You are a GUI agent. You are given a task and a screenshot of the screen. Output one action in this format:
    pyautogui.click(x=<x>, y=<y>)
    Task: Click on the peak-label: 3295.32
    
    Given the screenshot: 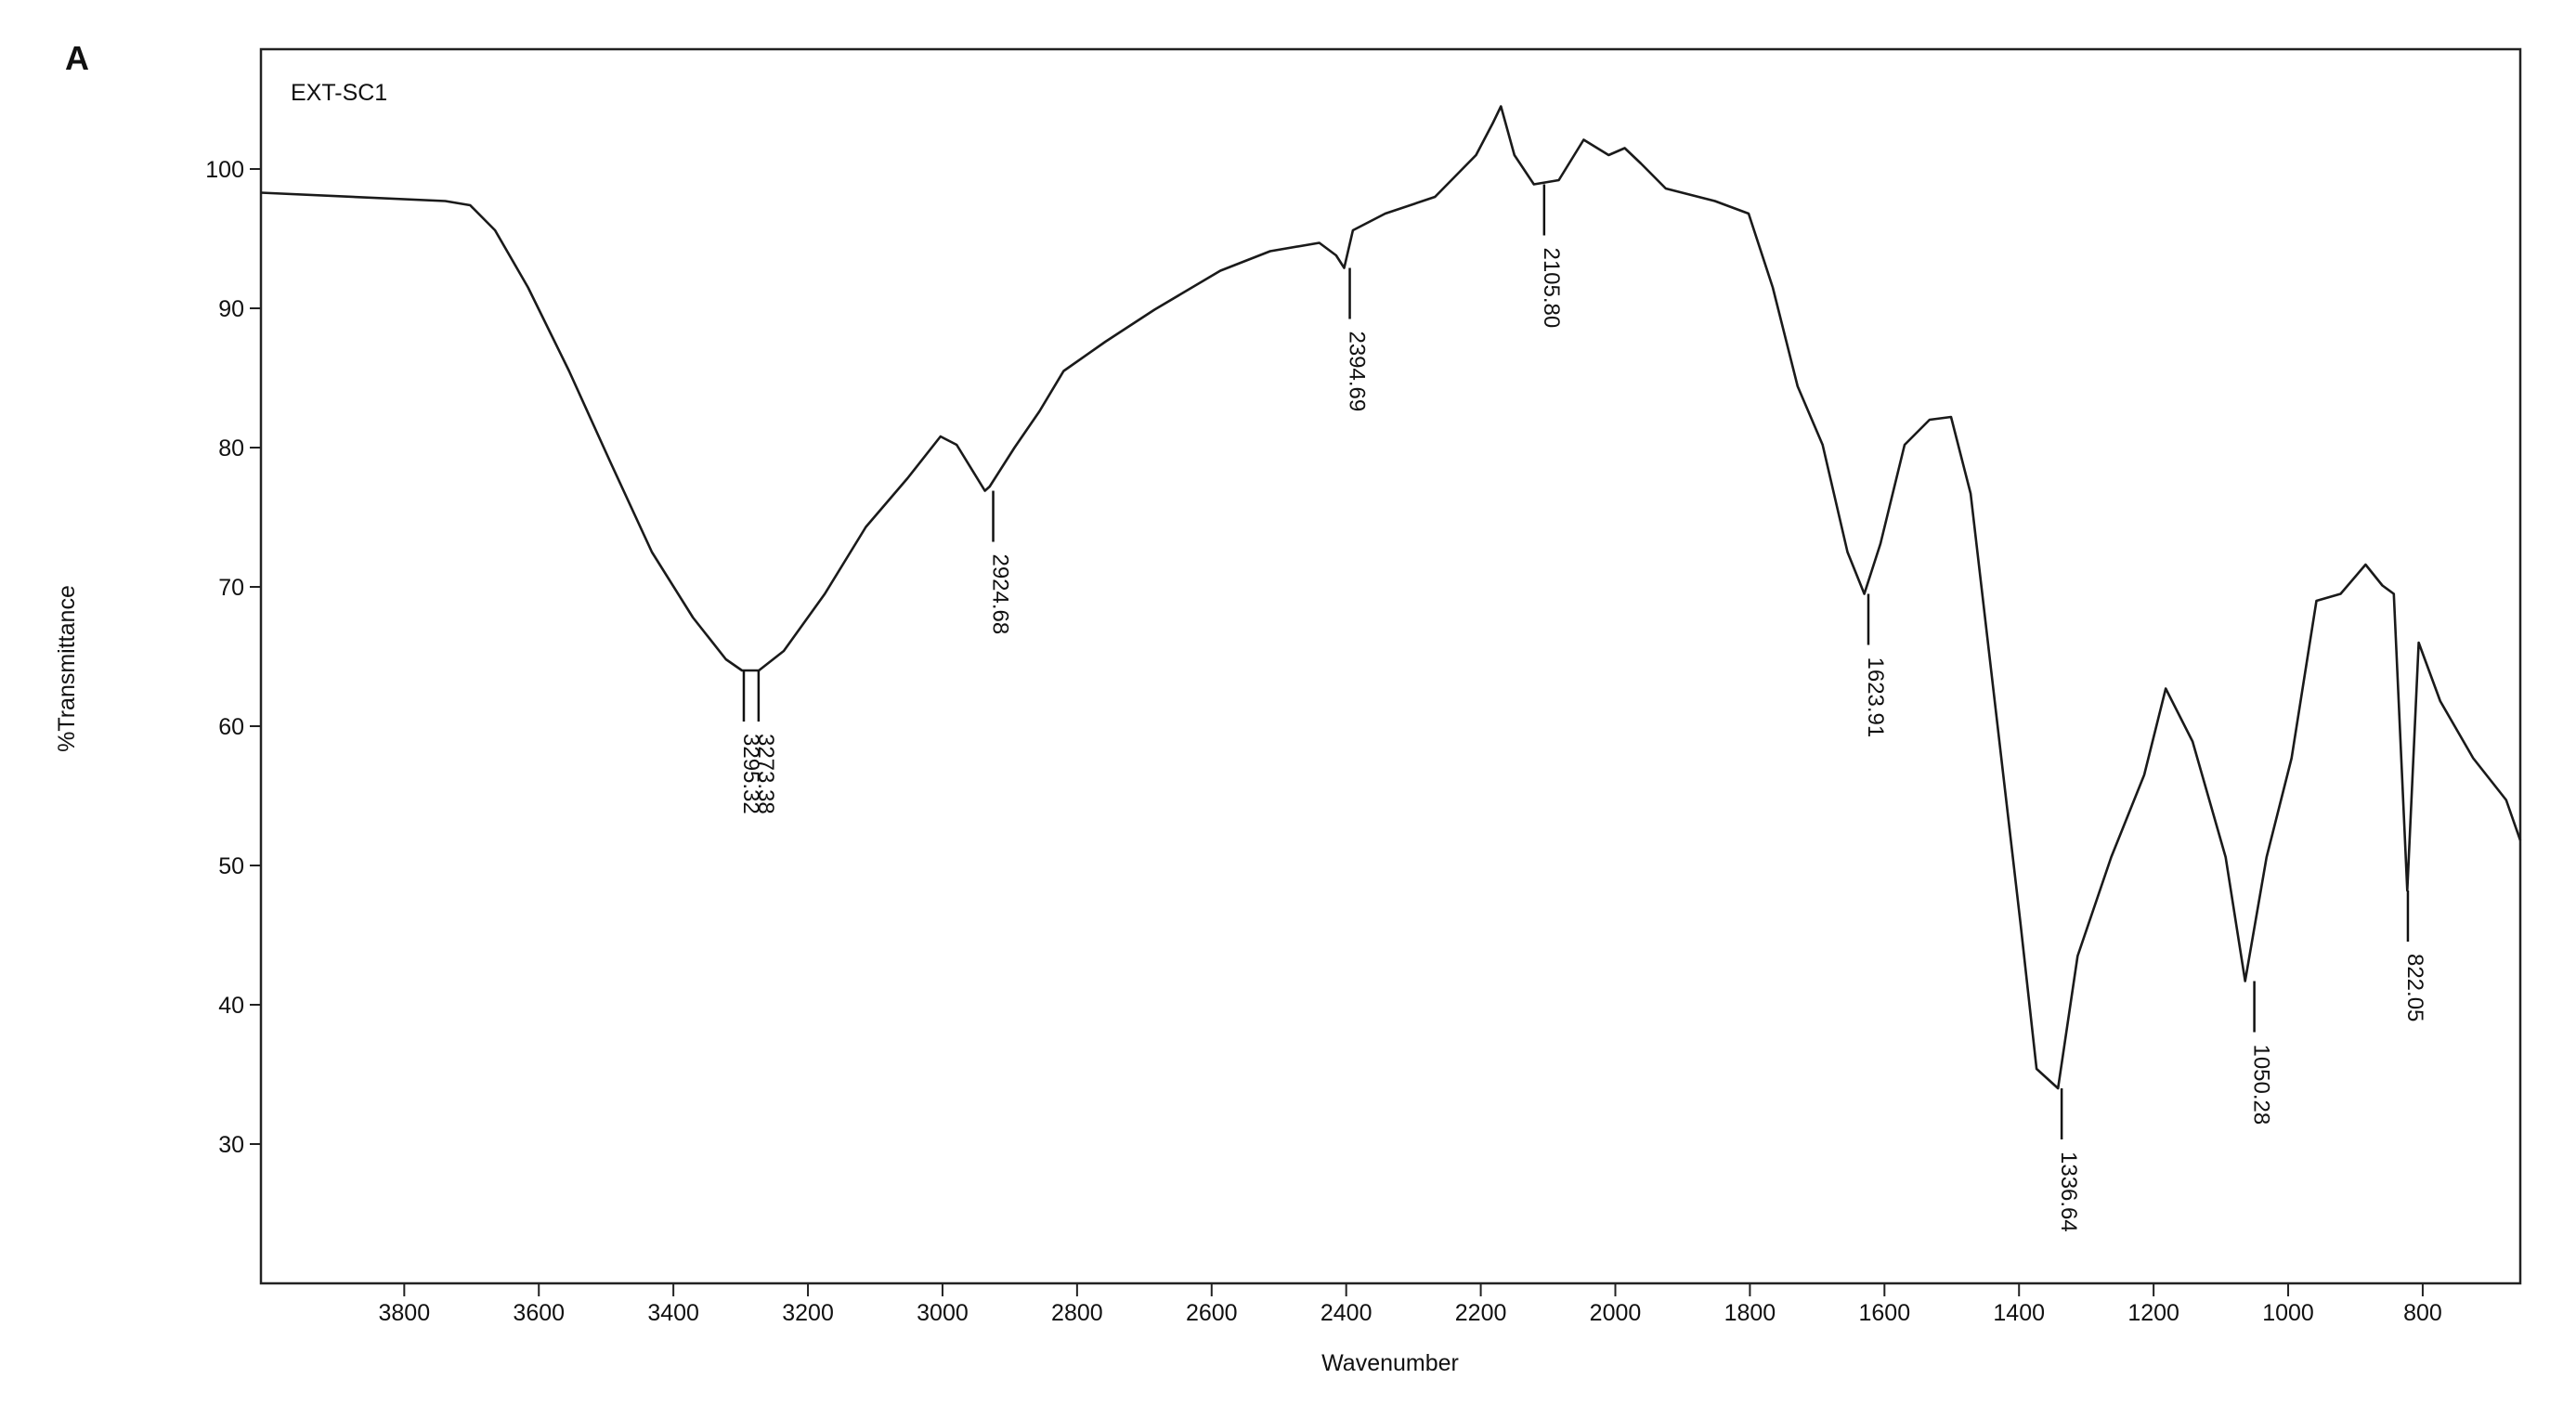 What is the action you would take?
    pyautogui.click(x=750, y=774)
    